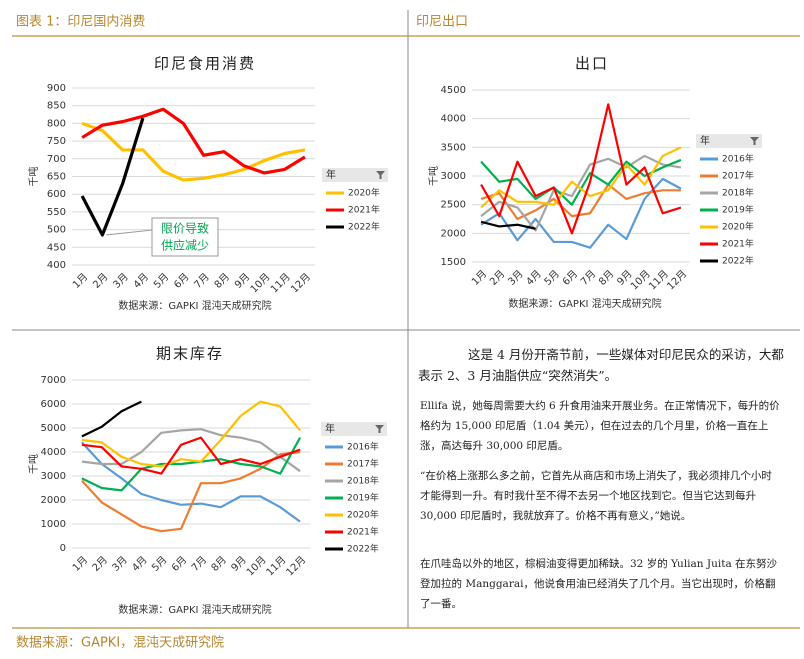 This screenshot has width=804, height=659. What do you see at coordinates (453, 205) in the screenshot?
I see `y-tick-label: 2500` at bounding box center [453, 205].